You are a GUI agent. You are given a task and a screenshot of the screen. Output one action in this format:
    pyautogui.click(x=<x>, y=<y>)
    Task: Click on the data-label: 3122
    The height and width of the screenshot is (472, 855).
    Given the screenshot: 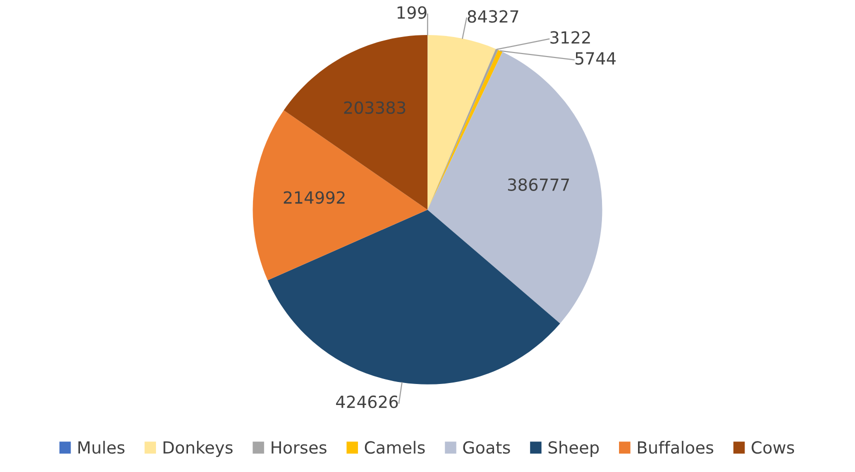 What is the action you would take?
    pyautogui.click(x=570, y=37)
    